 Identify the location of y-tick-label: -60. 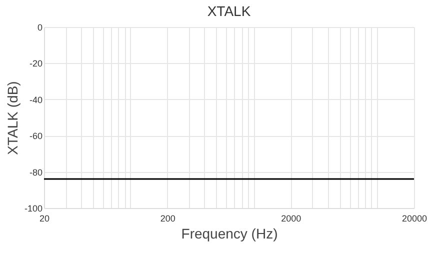
(35, 136).